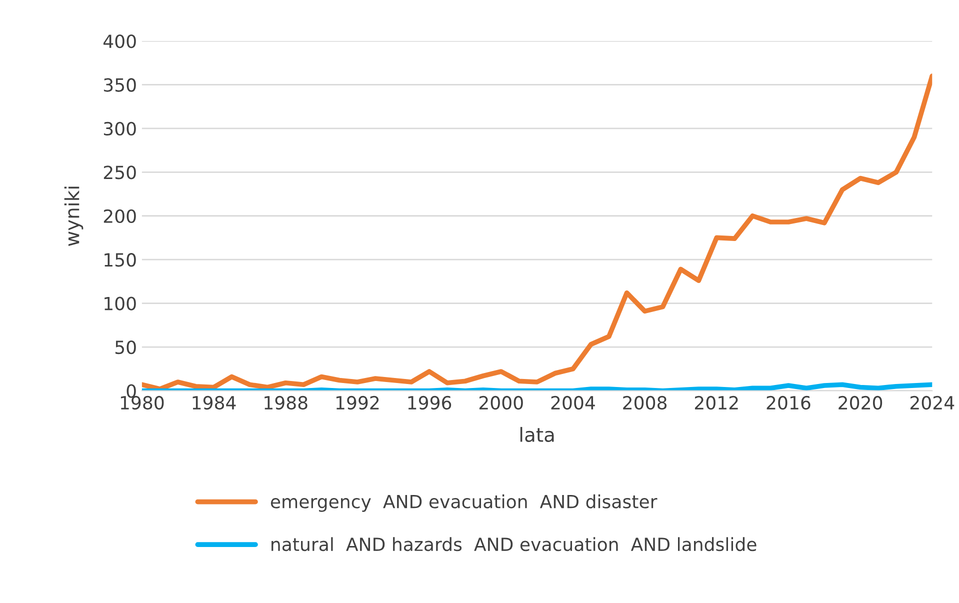 Image resolution: width=959 pixels, height=603 pixels. I want to click on y-tick-label: 300, so click(120, 129).